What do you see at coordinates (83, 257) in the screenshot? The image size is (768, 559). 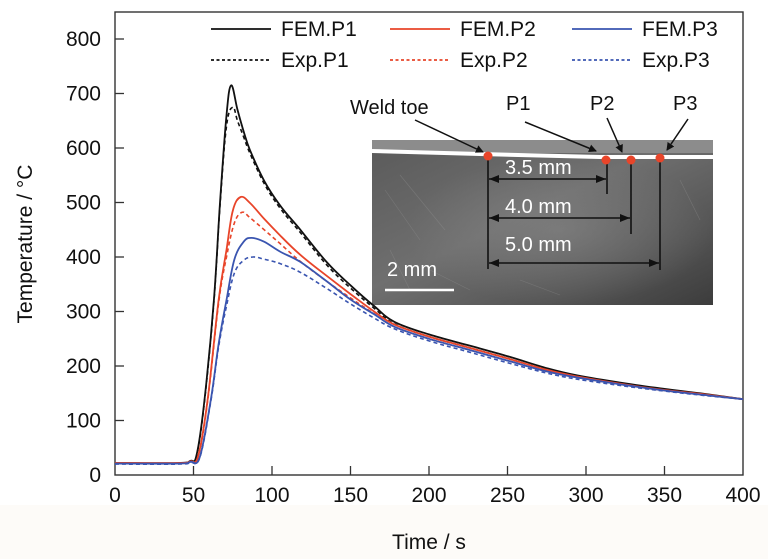 I see `y-tick-label: 400` at bounding box center [83, 257].